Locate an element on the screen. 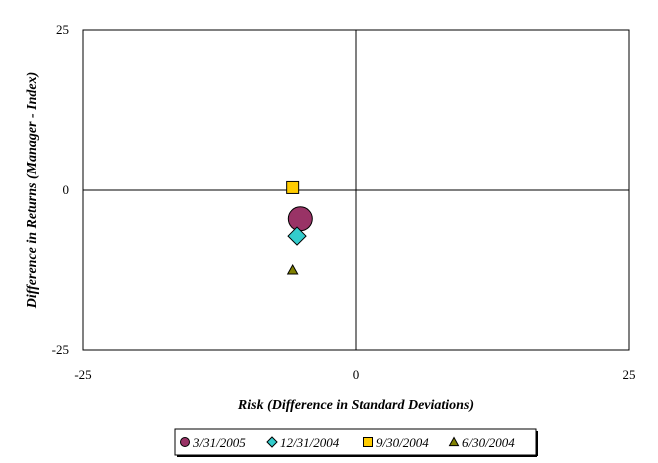  data-point-diamond is located at coordinates (297, 236).